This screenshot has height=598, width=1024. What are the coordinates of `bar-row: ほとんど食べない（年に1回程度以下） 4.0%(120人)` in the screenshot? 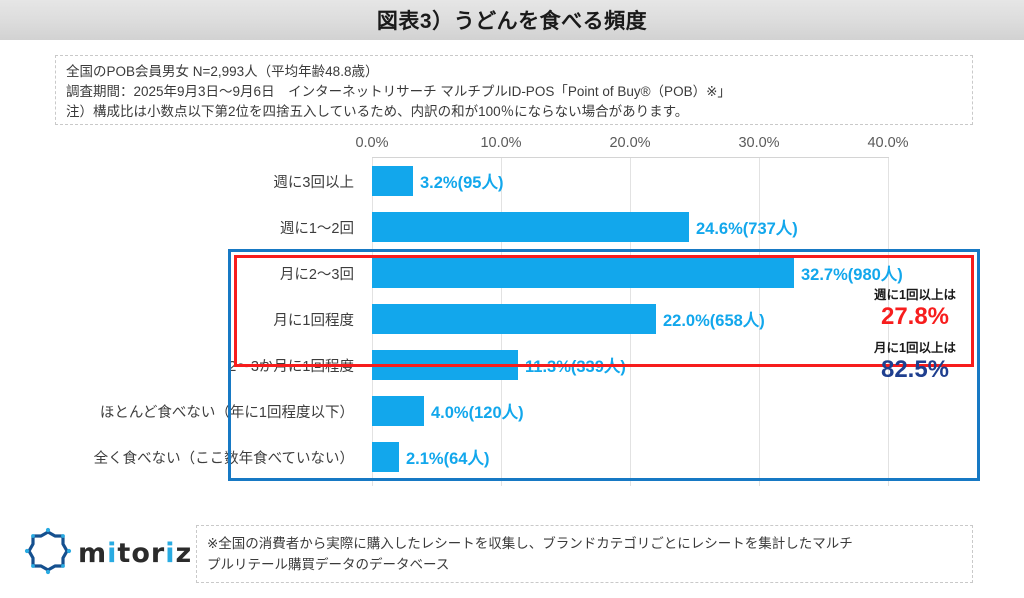 It's located at (512, 411).